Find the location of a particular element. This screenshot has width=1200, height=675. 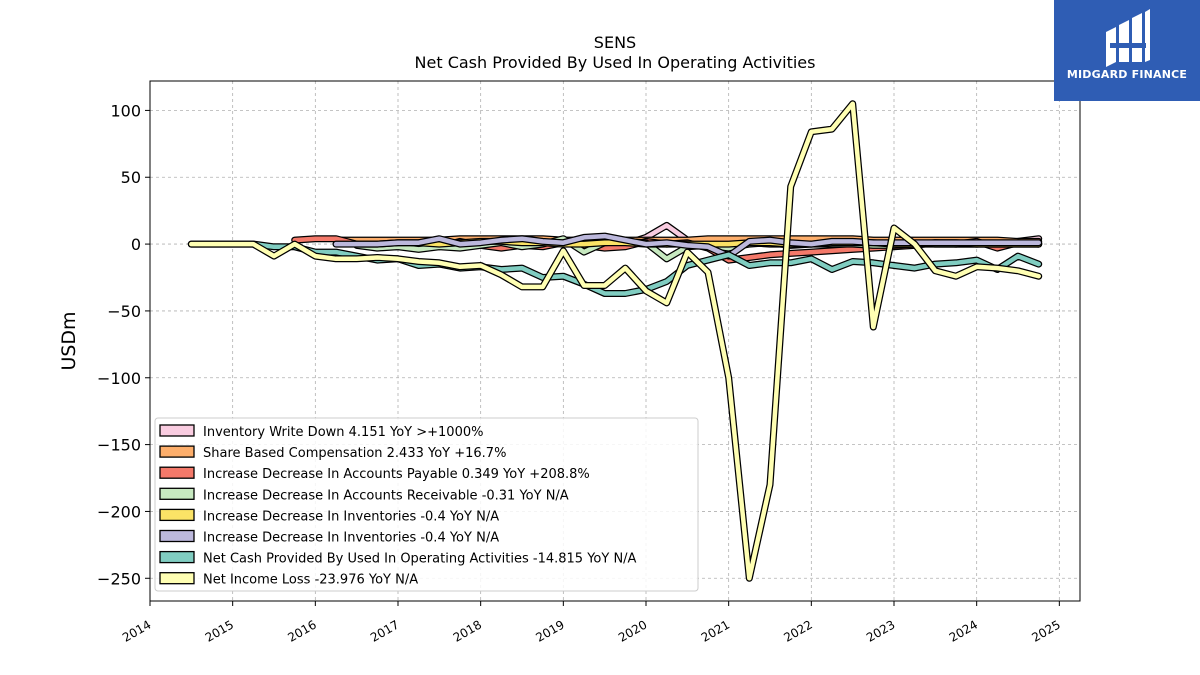

x-tick-label: 2016 is located at coordinates (301, 630).